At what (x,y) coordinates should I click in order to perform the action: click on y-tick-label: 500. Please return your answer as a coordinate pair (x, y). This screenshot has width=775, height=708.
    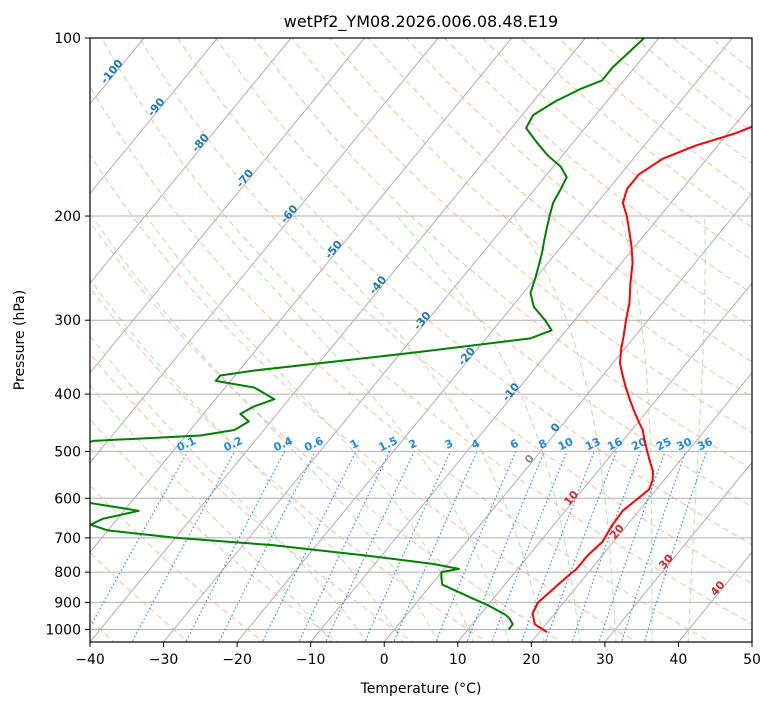
    Looking at the image, I should click on (67, 452).